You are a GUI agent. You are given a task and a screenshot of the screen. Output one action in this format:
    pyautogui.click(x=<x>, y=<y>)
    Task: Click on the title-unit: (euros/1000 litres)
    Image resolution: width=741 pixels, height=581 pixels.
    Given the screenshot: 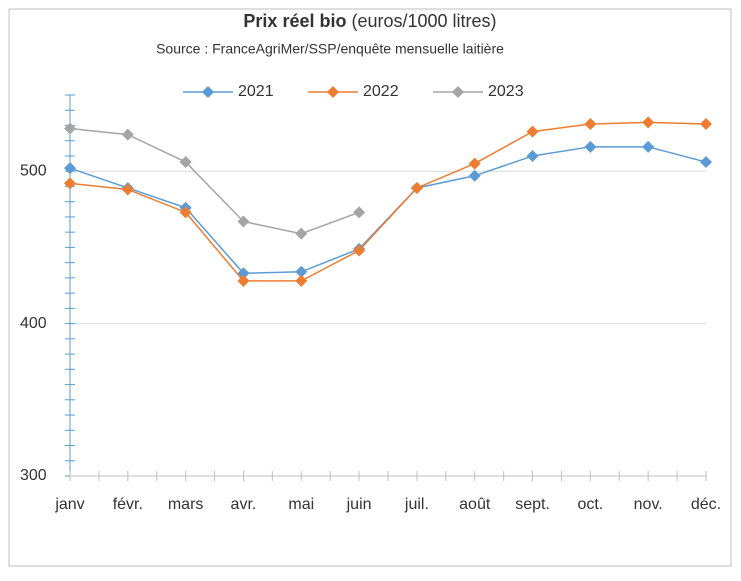 What is the action you would take?
    pyautogui.click(x=423, y=21)
    